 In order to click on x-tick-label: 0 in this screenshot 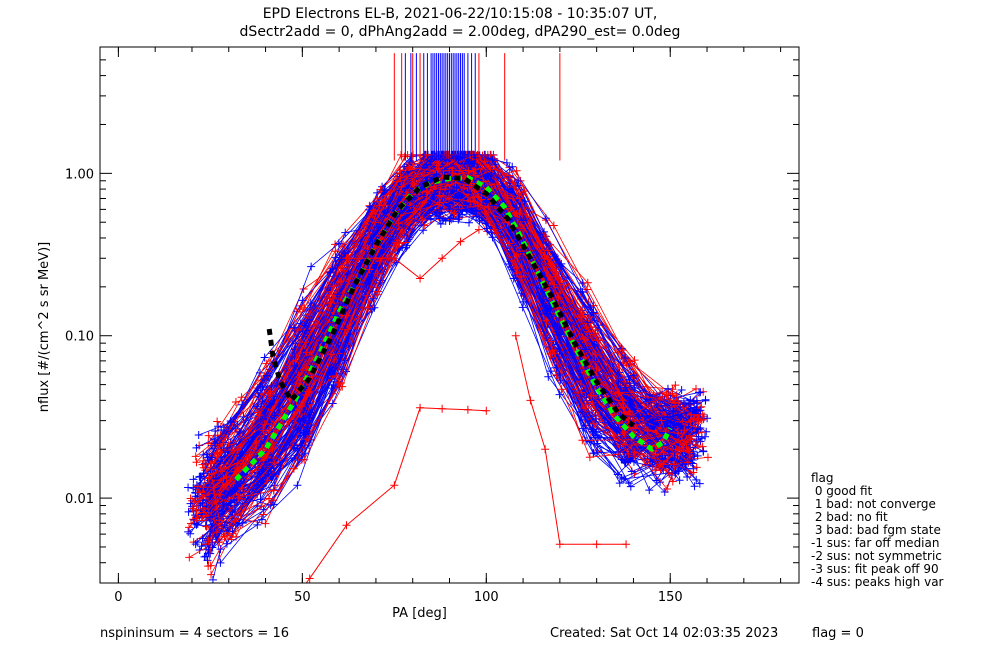, I will do `click(118, 597)`.